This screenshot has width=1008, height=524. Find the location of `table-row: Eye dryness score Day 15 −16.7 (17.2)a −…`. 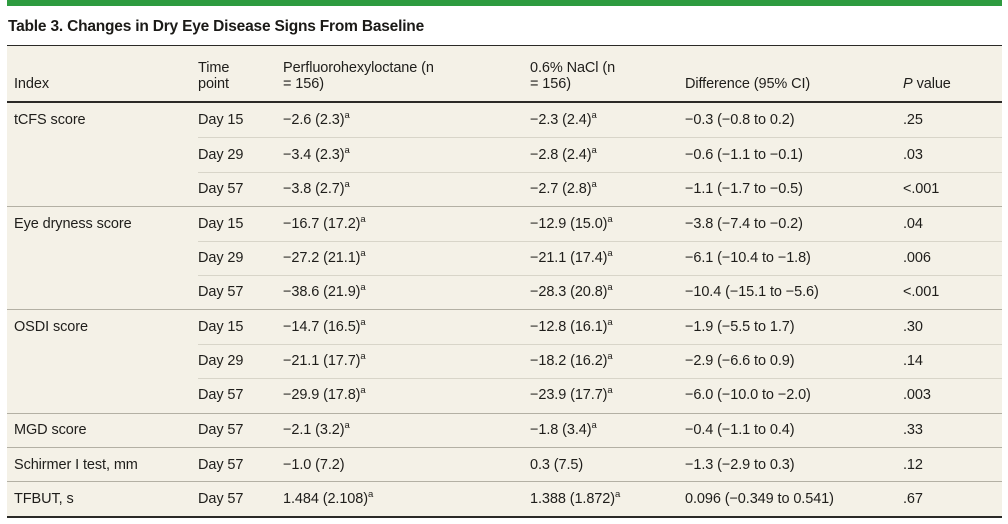

table-row: Eye dryness score Day 15 −16.7 (17.2)a −… is located at coordinates (504, 223).